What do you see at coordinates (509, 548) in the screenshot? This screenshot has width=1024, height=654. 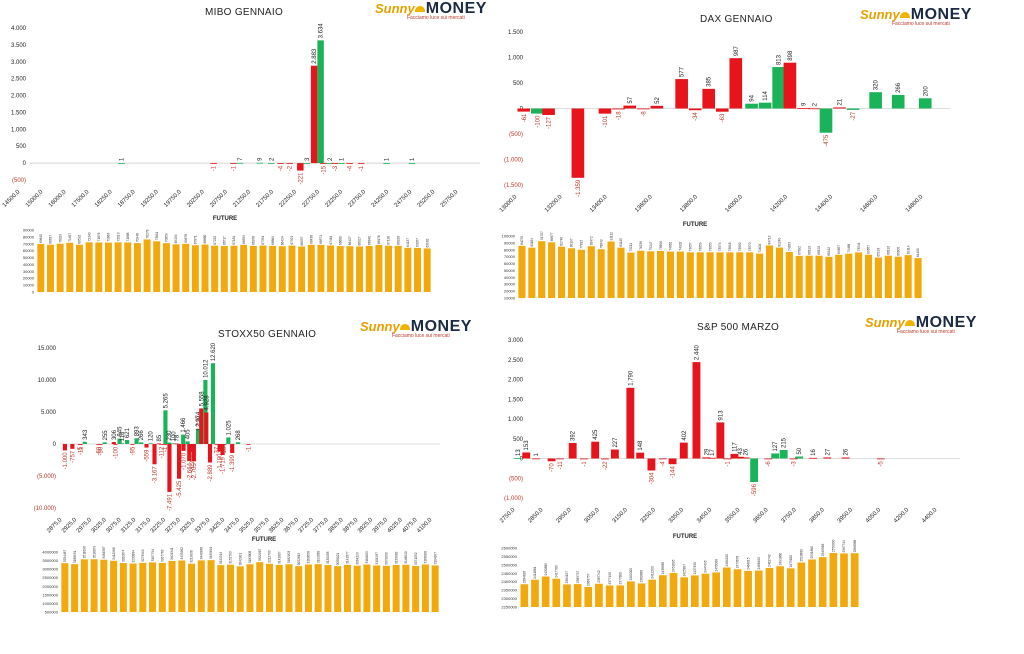 I see `future-y-tick: 2600000` at bounding box center [509, 548].